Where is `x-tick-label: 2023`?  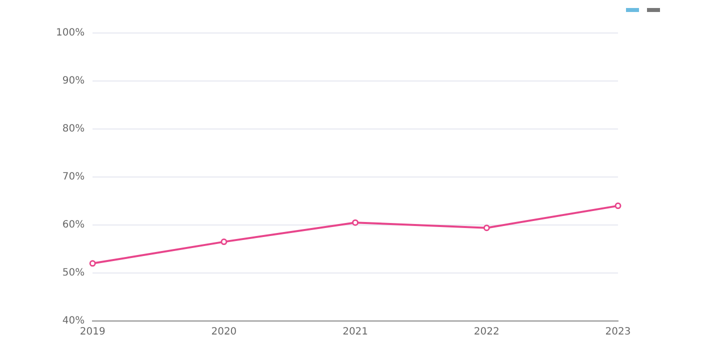 x-tick-label: 2023 is located at coordinates (618, 332).